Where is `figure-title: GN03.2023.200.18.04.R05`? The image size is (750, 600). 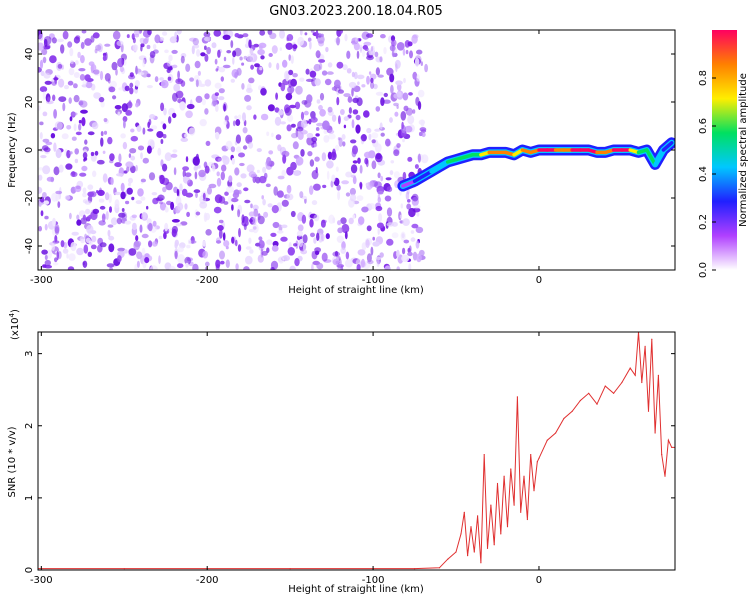
figure-title: GN03.2023.200.18.04.R05 is located at coordinates (356, 11).